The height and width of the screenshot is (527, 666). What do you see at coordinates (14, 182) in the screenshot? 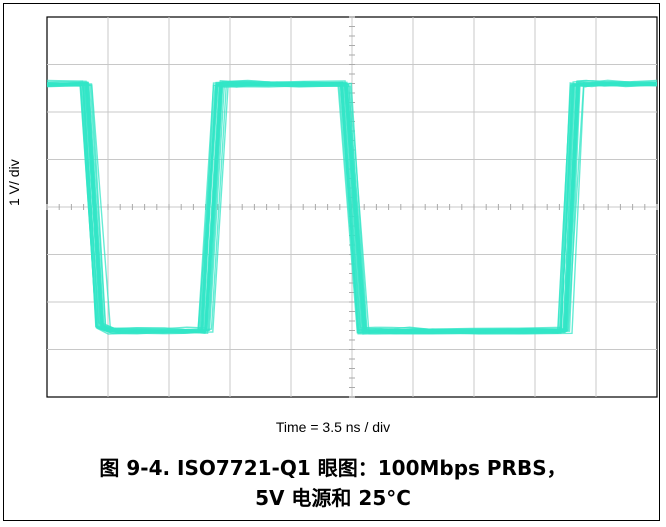
I see `y-axis-label: 1 V/ div` at bounding box center [14, 182].